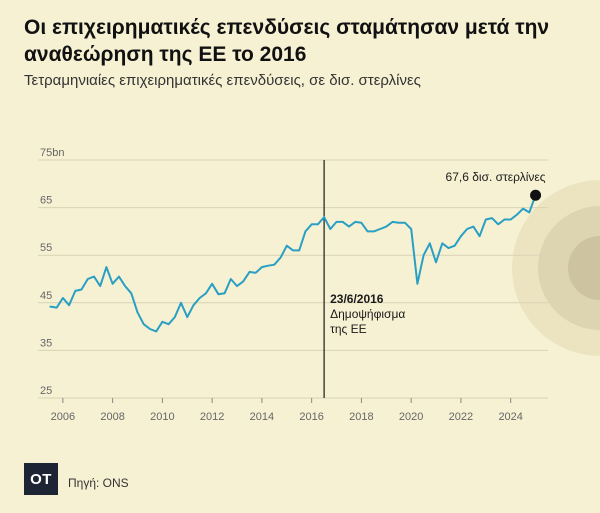 Image resolution: width=600 pixels, height=513 pixels. What do you see at coordinates (311, 417) in the screenshot?
I see `x-tick-label: 2016` at bounding box center [311, 417].